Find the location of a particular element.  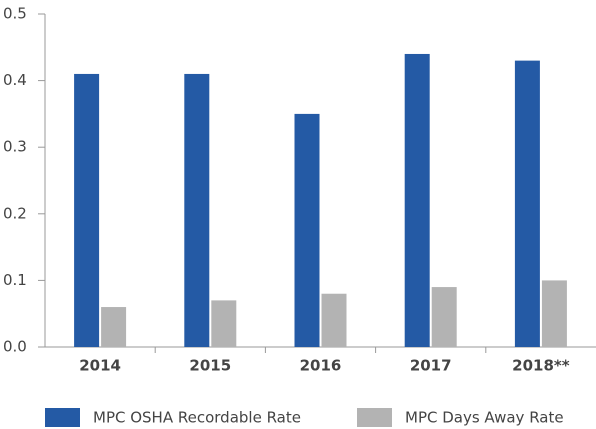

y-tick-label: 0.3 is located at coordinates (15, 147).